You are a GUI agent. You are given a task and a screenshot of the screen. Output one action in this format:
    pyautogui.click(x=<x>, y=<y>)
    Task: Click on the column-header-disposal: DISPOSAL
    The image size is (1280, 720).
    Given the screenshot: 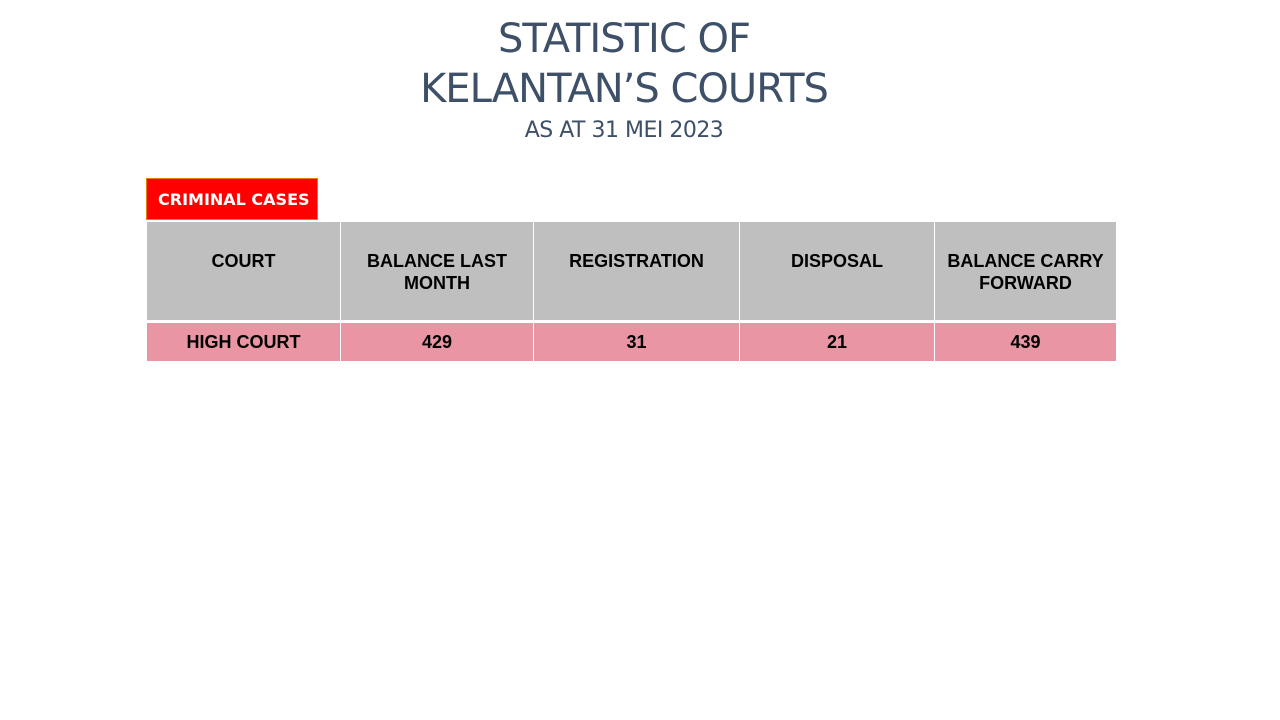 What is the action you would take?
    pyautogui.click(x=837, y=271)
    